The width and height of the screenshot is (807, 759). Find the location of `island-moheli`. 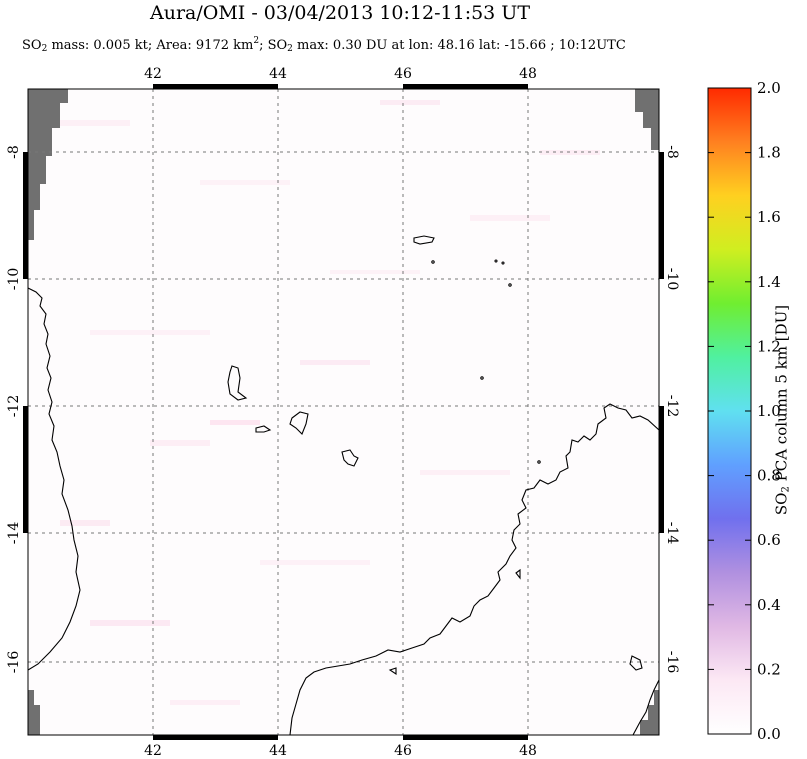

island-moheli is located at coordinates (263, 429).